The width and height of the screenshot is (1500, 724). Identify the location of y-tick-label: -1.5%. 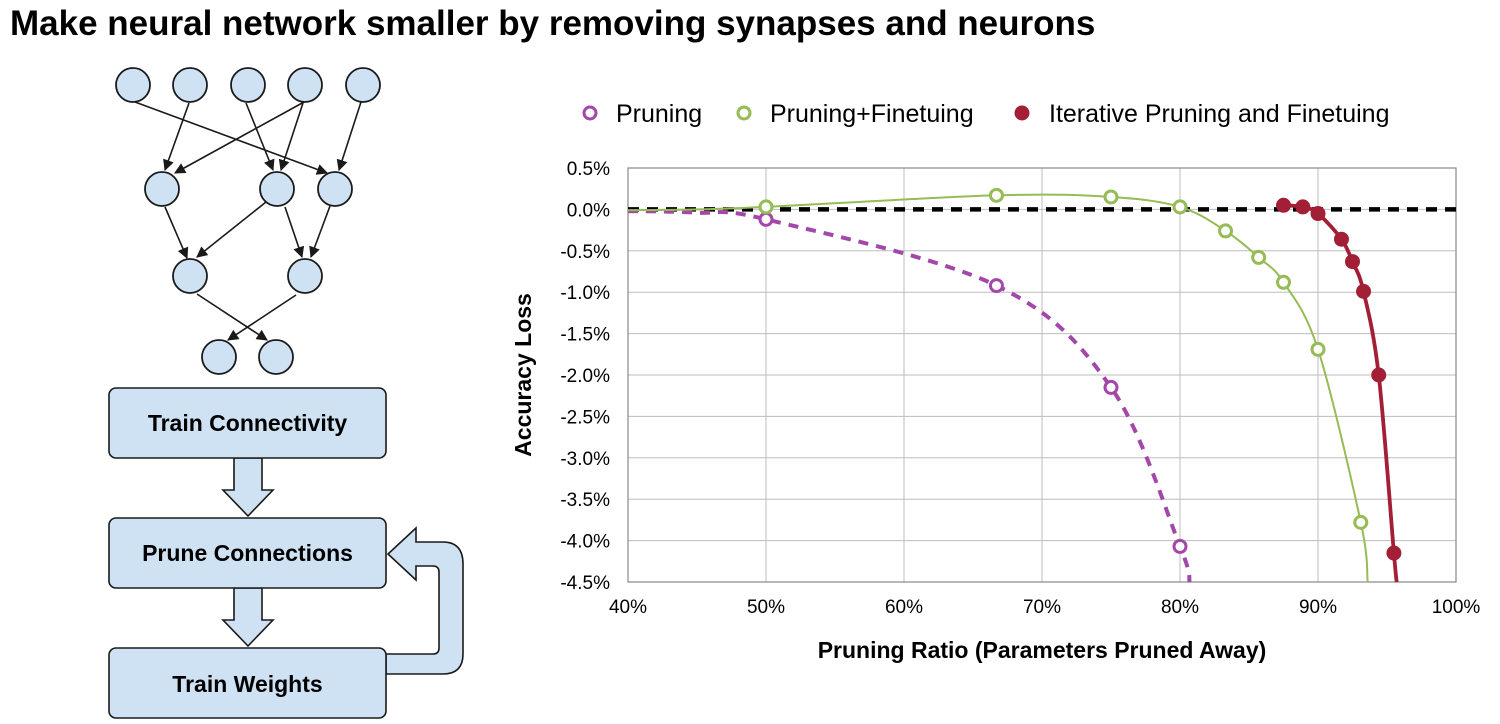
(585, 335).